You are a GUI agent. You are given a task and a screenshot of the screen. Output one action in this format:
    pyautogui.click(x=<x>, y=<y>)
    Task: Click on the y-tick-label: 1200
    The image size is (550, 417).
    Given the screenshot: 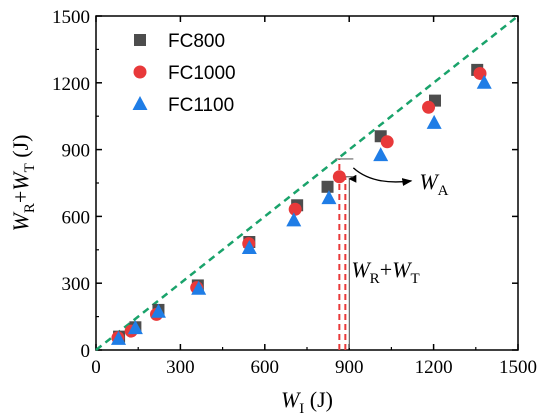 What is the action you would take?
    pyautogui.click(x=71, y=84)
    